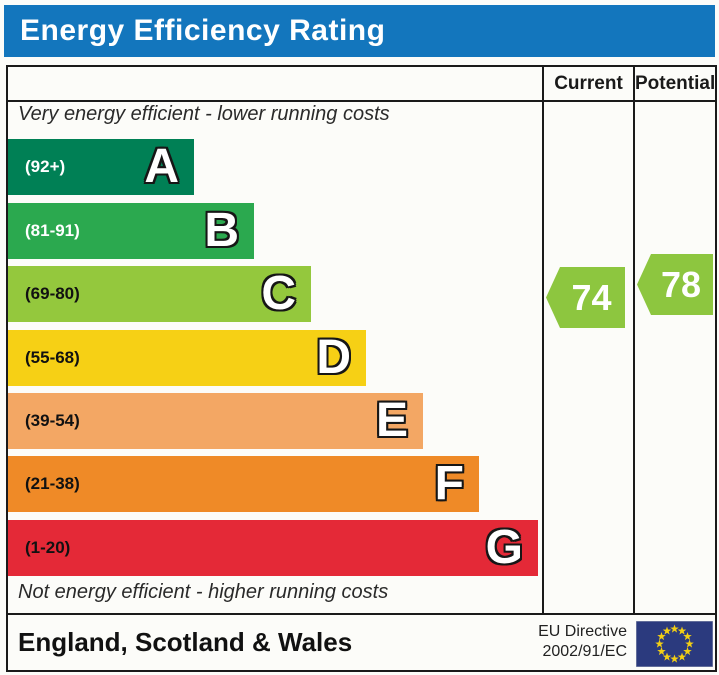 The width and height of the screenshot is (719, 675). I want to click on column-header-potential: Potential, so click(675, 83).